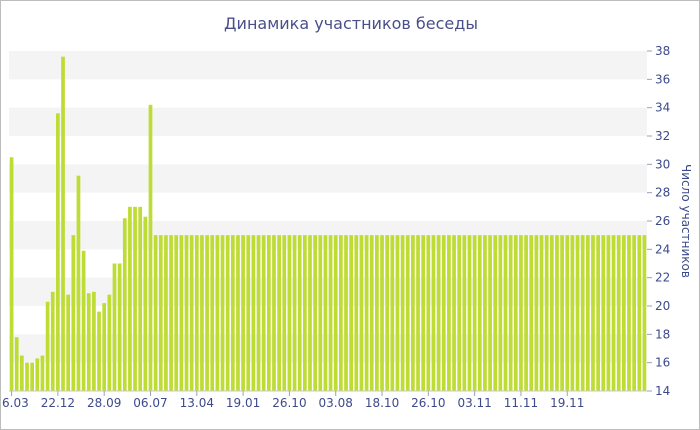 This screenshot has height=430, width=700. Describe the element at coordinates (15, 403) in the screenshot. I see `x-tick-label: 16.03` at that location.